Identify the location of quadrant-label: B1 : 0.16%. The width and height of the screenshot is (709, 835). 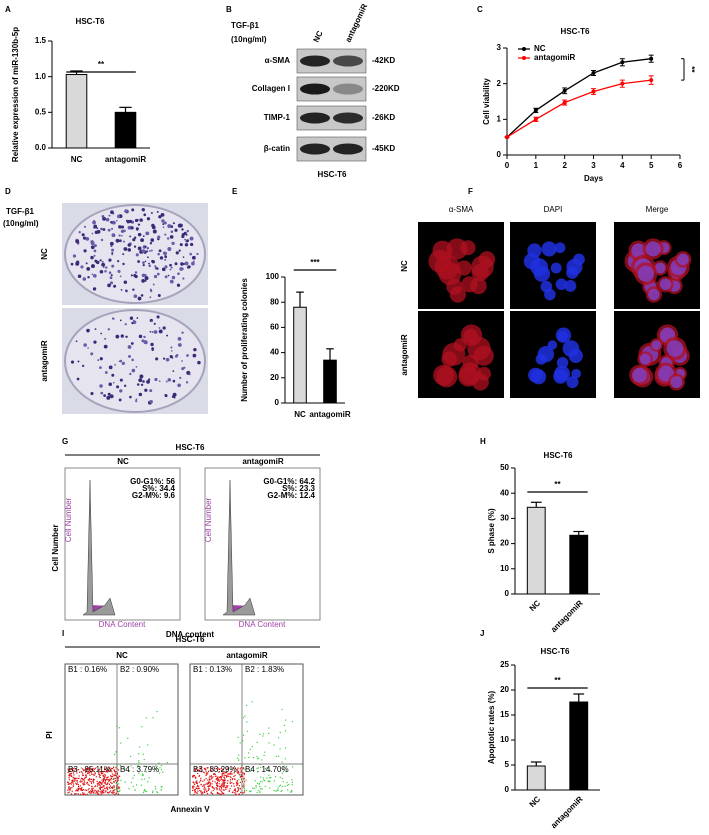
(87, 669).